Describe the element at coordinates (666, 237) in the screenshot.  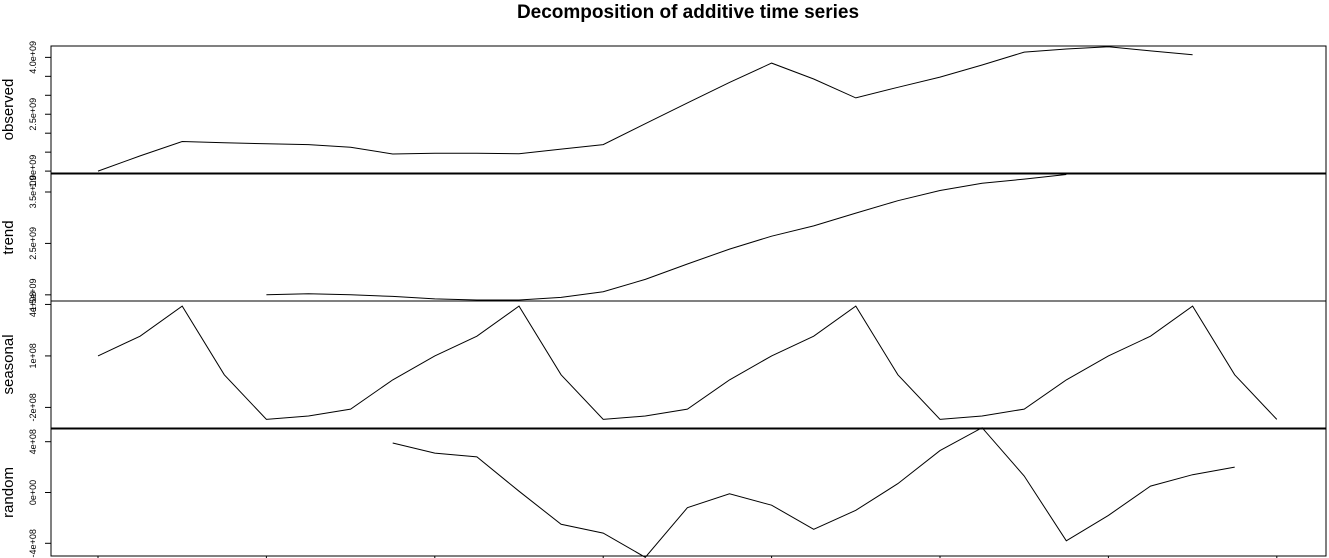
I see `trend-series-line` at that location.